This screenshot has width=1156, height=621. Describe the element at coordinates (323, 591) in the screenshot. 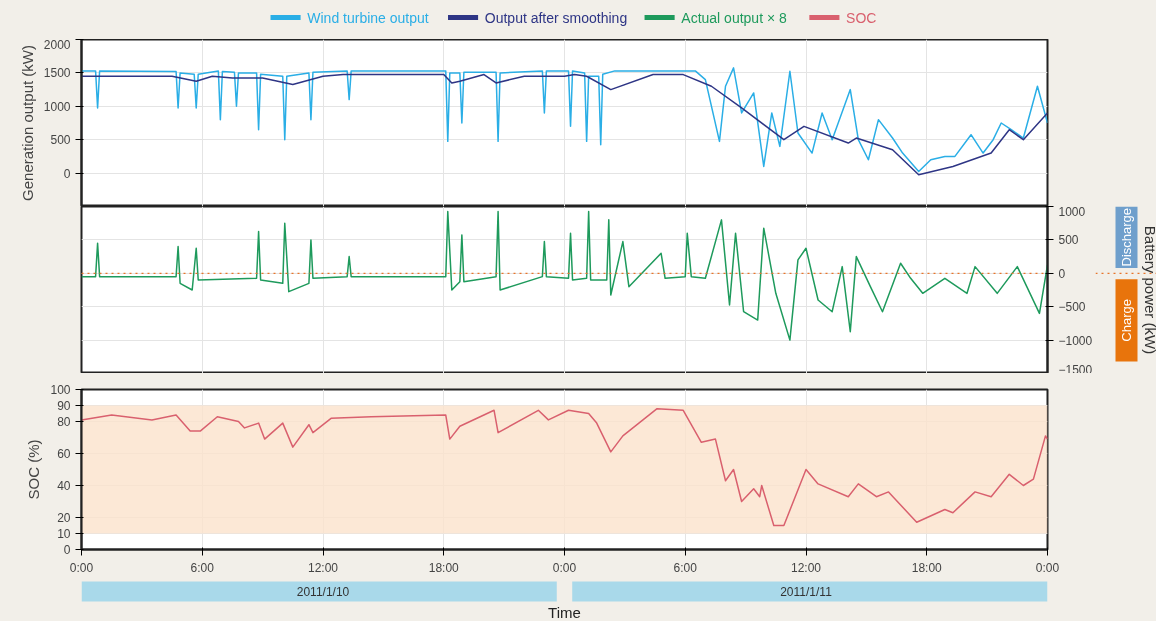

I see `text: 2011/1/10` at that location.